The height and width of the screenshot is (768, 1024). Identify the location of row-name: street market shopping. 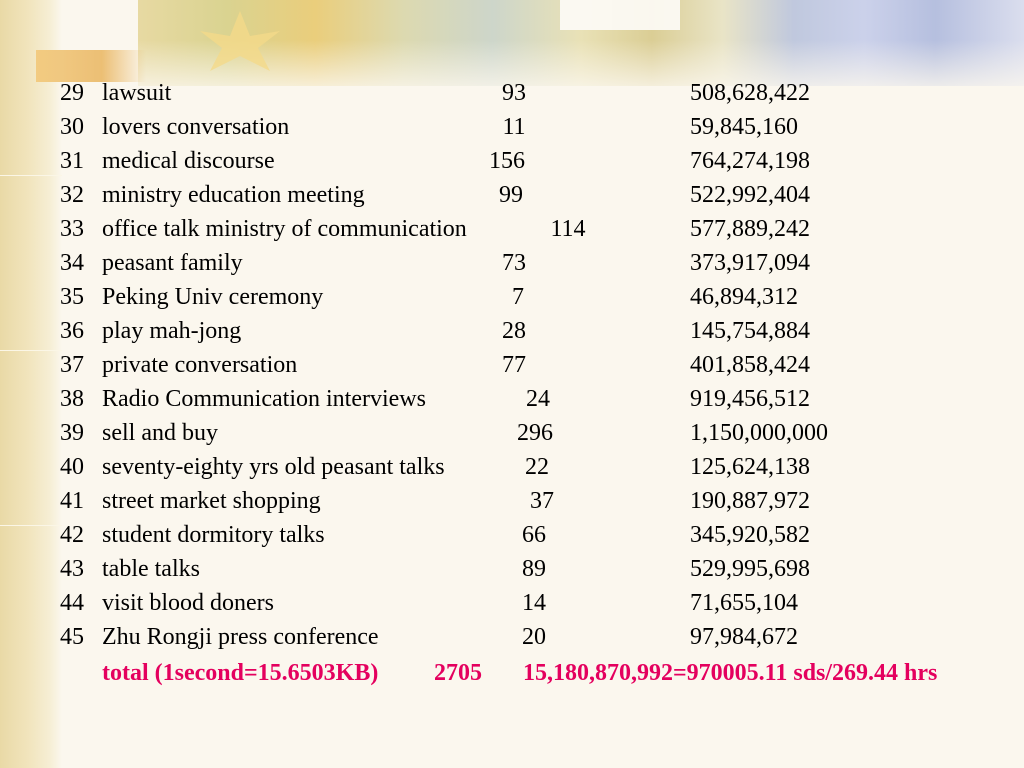
(211, 501).